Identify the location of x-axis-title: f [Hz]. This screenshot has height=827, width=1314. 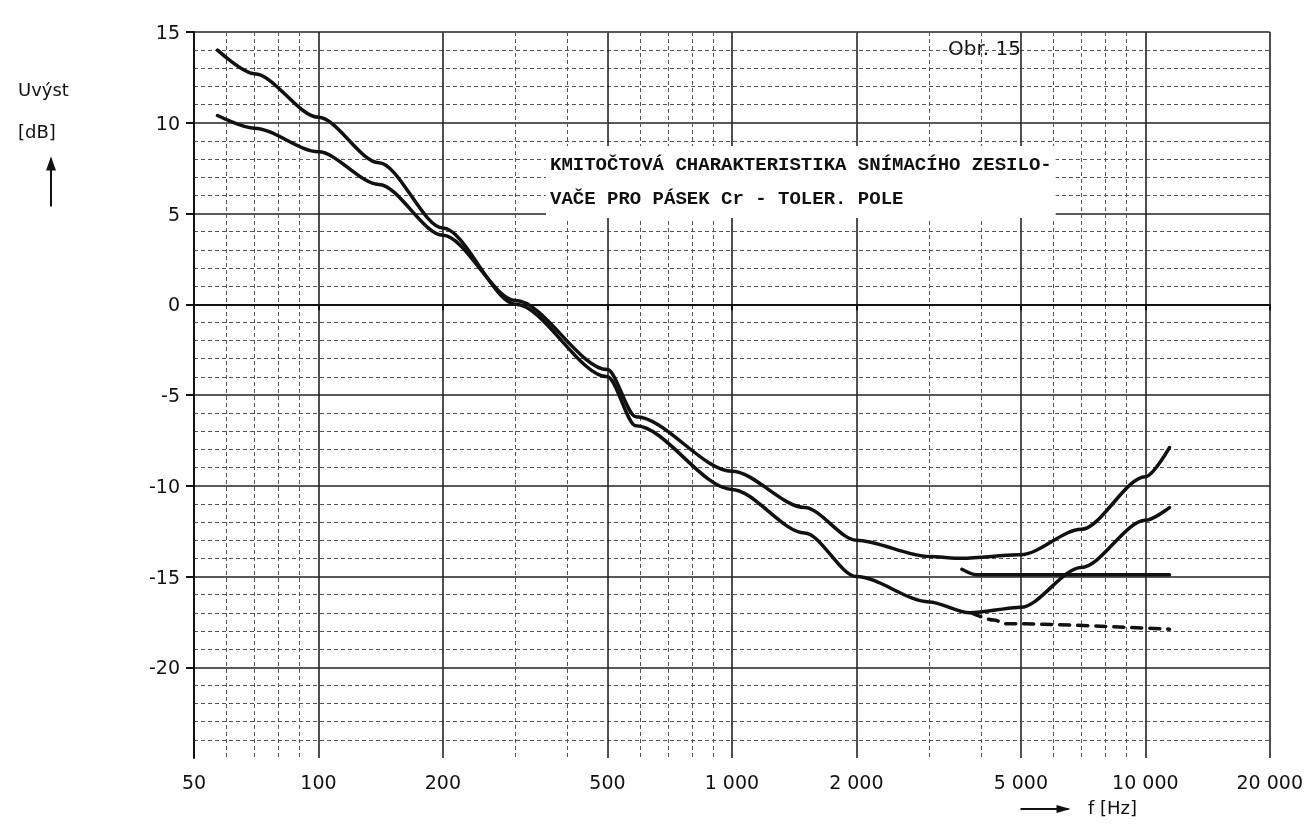
(1113, 807).